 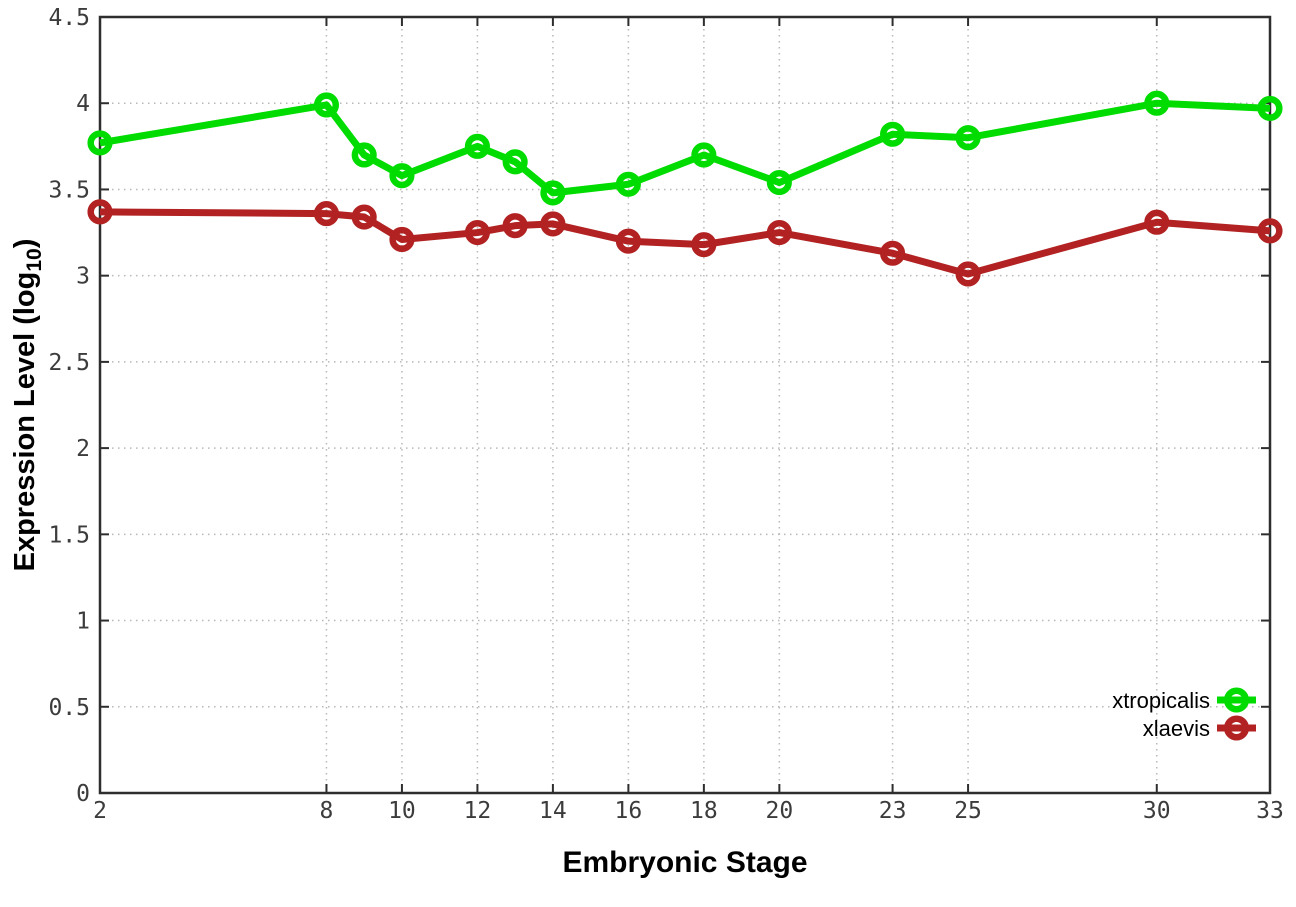 I want to click on y-axis-title: Expression Level (log10), so click(x=27, y=405).